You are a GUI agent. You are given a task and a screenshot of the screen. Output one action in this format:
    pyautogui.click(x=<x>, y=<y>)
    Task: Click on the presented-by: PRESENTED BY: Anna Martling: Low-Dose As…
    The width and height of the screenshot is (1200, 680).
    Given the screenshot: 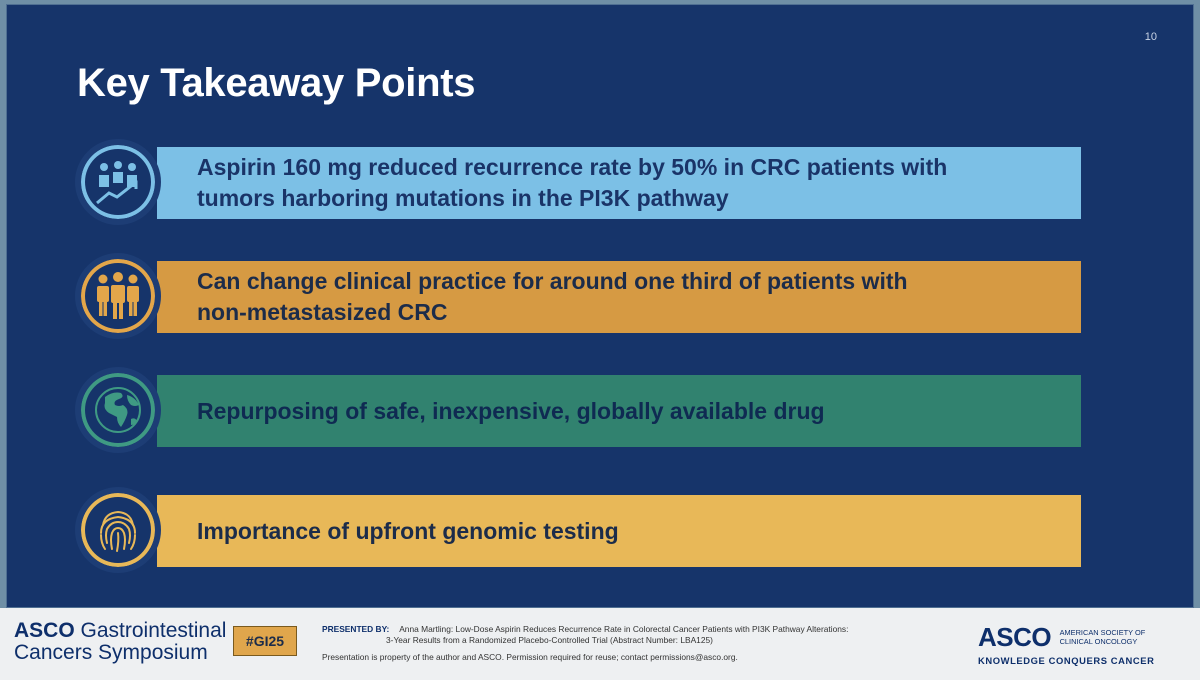 What is the action you would take?
    pyautogui.click(x=642, y=643)
    